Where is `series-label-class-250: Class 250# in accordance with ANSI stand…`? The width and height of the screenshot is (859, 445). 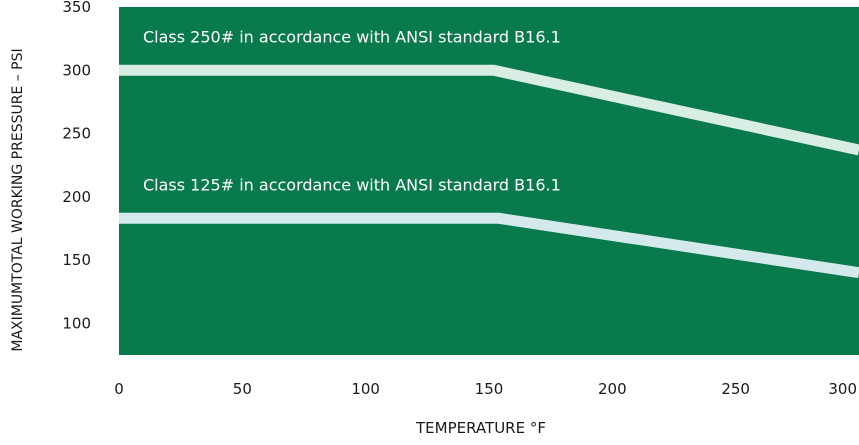
series-label-class-250: Class 250# in accordance with ANSI stand… is located at coordinates (352, 36).